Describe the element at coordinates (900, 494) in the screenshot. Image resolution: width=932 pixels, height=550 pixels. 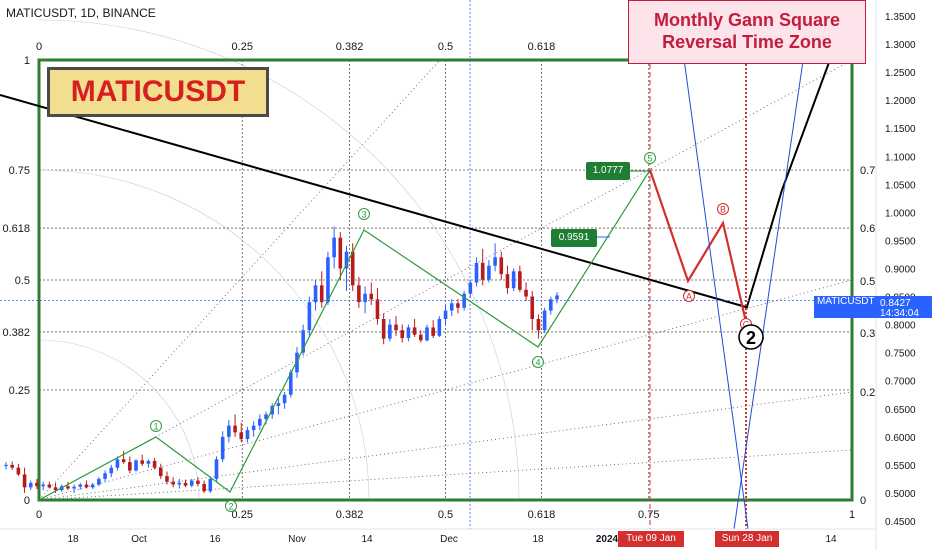
I see `price-tick-label: 0.5000` at that location.